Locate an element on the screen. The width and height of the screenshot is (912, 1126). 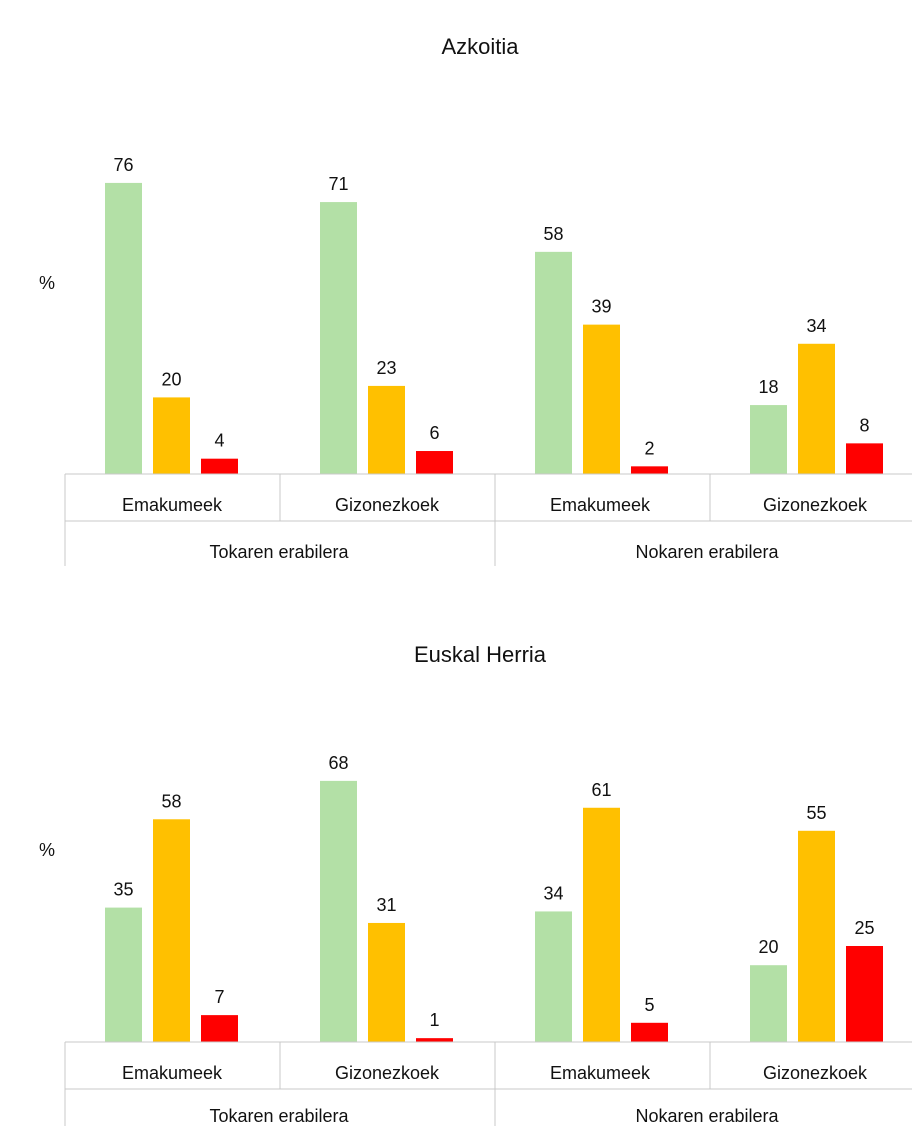
data-label: 61 is located at coordinates (601, 790).